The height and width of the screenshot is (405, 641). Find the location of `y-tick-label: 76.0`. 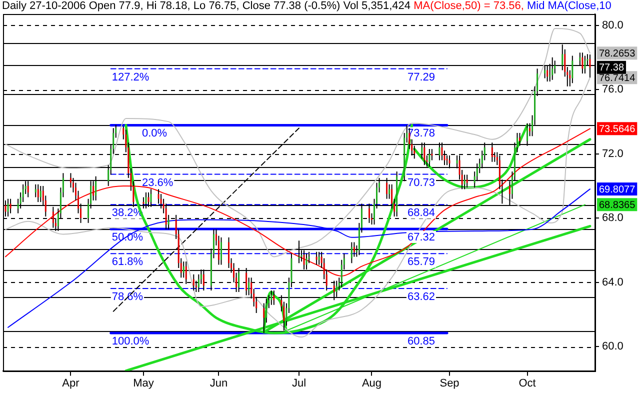

y-tick-label: 76.0 is located at coordinates (613, 90).